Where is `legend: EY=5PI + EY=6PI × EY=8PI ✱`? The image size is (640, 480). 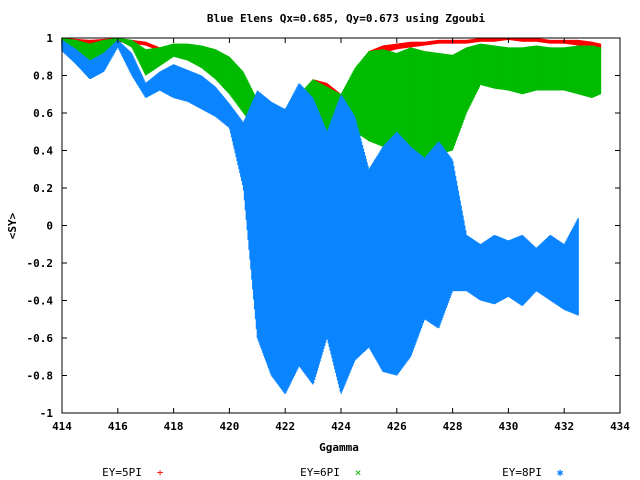 legend: EY=5PI + EY=6PI × EY=8PI ✱ is located at coordinates (333, 472).